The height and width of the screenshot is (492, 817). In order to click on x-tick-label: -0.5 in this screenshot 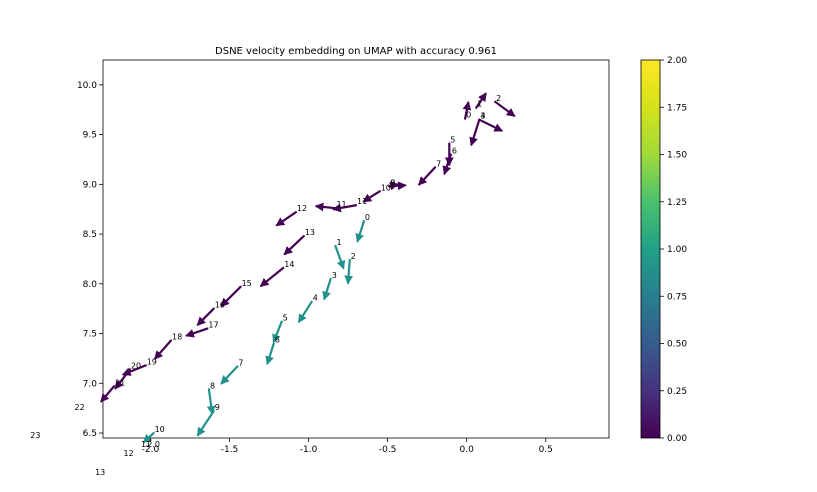, I will do `click(388, 450)`.